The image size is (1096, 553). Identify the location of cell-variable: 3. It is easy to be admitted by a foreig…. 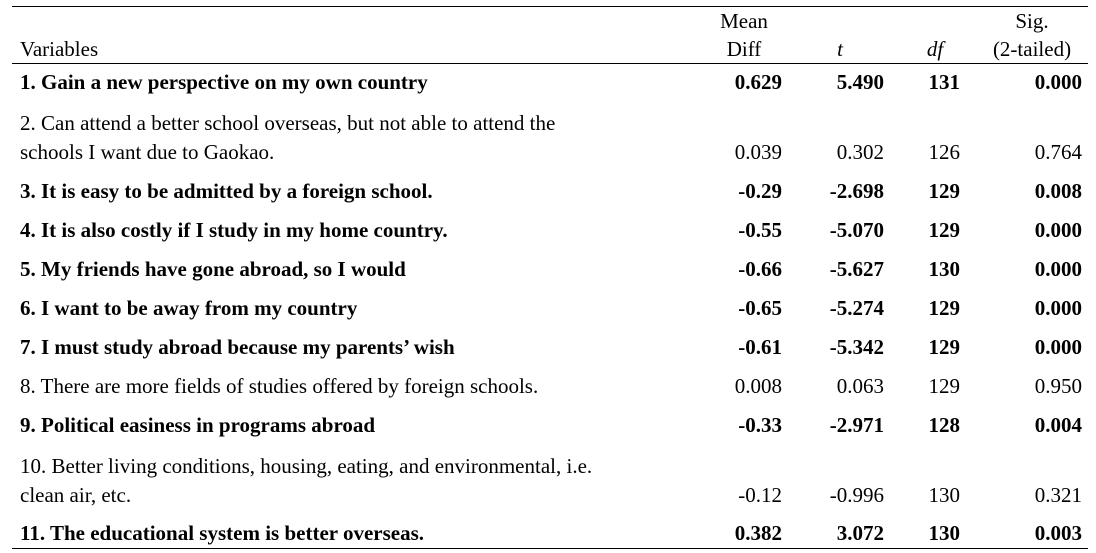
(357, 186).